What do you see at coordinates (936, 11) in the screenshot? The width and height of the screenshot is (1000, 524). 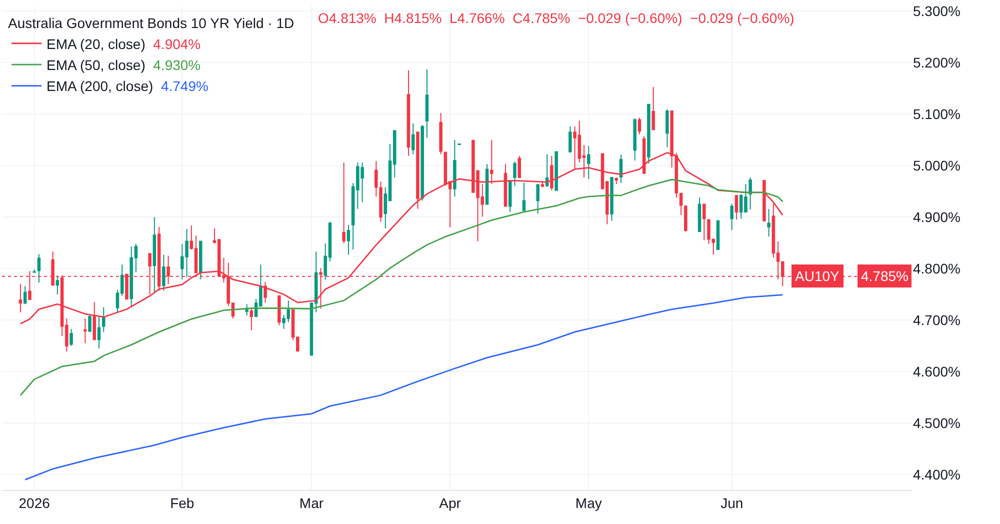 I see `y-tick-label: 5.300%` at bounding box center [936, 11].